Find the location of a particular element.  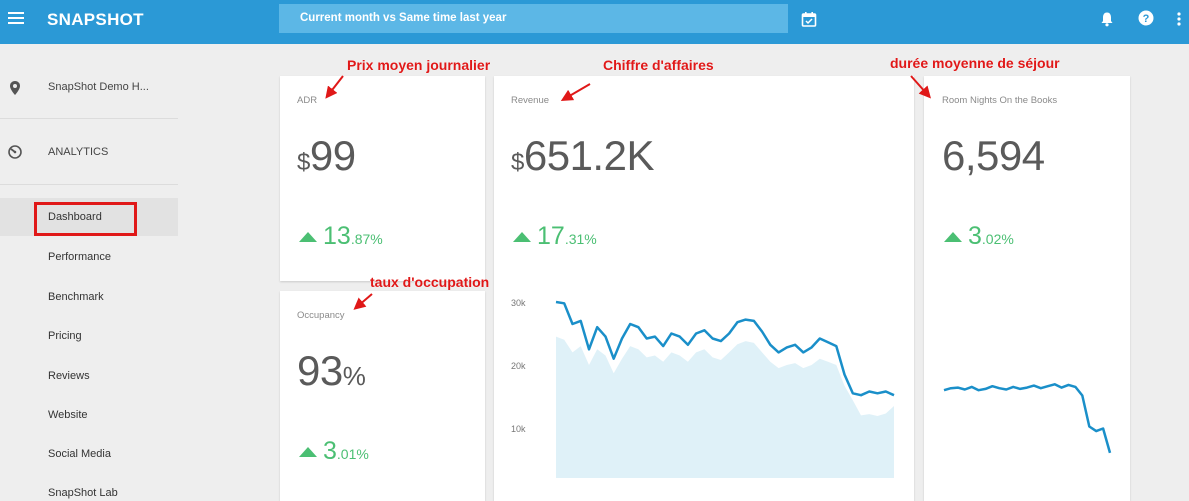

y-tick-label: 20k is located at coordinates (518, 366).